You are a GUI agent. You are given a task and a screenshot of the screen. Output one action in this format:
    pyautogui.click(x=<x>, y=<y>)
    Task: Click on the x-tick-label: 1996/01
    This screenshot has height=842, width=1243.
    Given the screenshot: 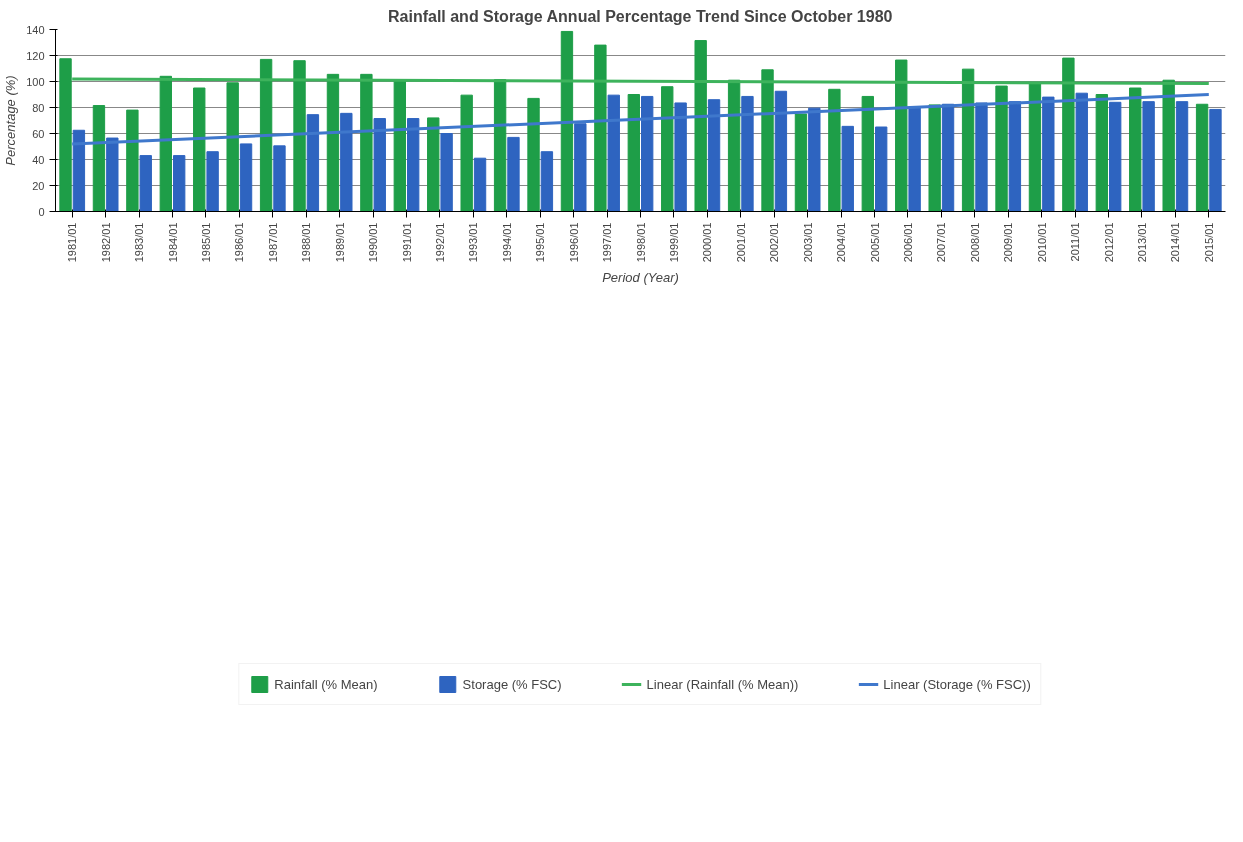 What is the action you would take?
    pyautogui.click(x=573, y=242)
    